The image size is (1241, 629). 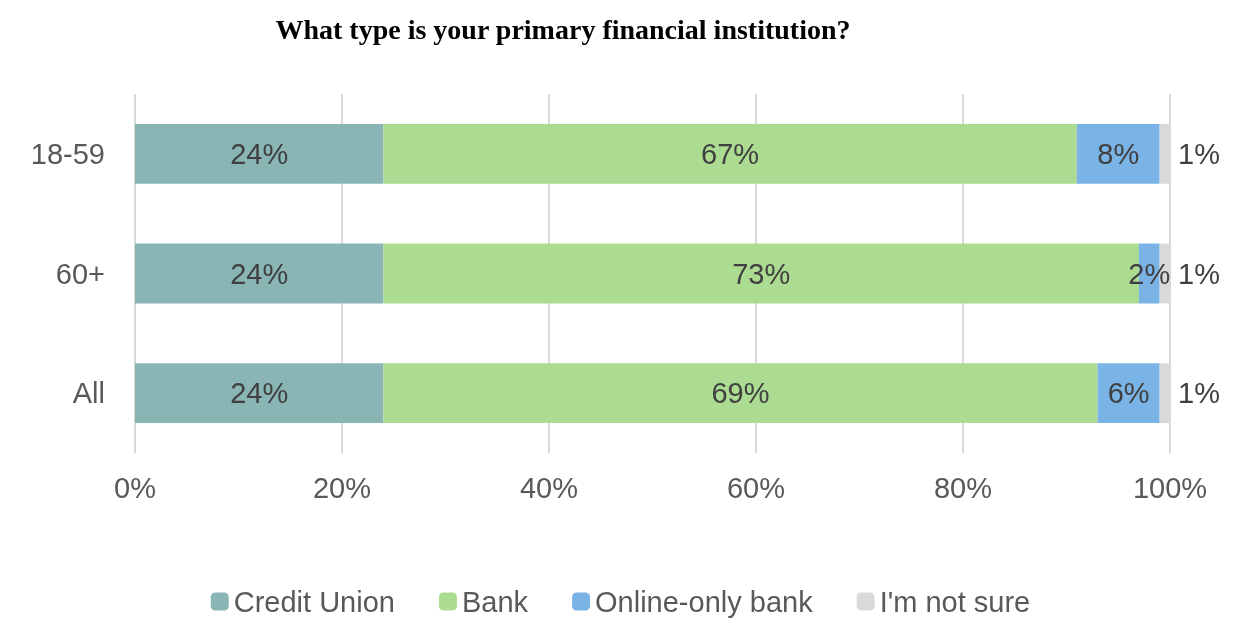 I want to click on data-label: 69%, so click(x=740, y=393).